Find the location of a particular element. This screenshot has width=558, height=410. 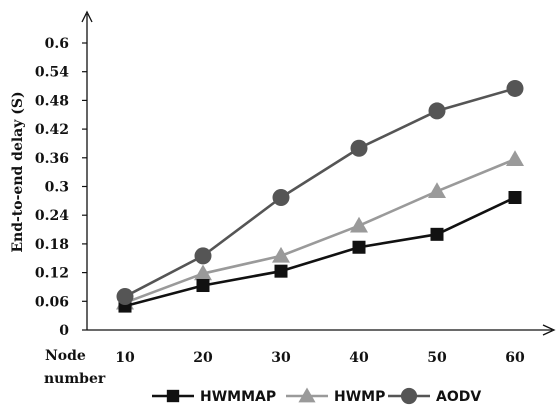

legend-circle-marker is located at coordinates (409, 396).